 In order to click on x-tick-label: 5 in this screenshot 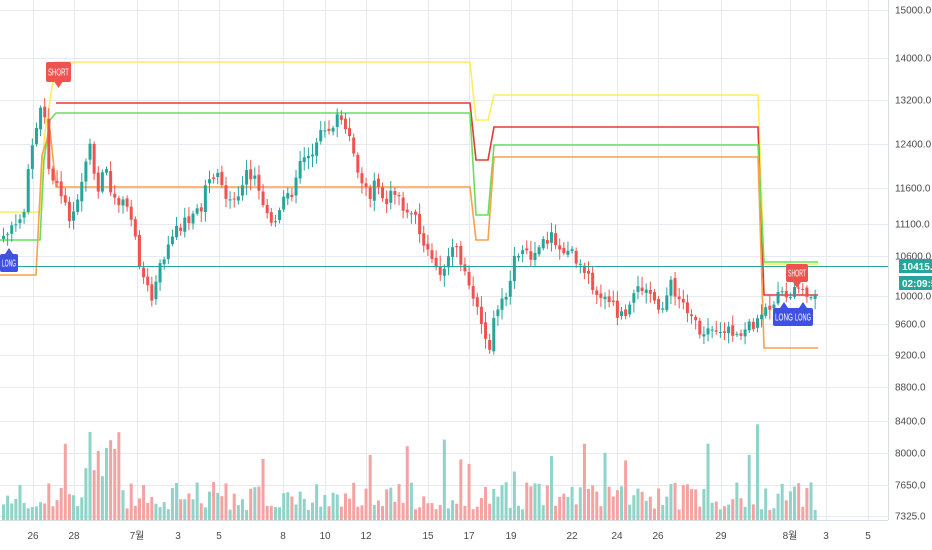, I will do `click(219, 536)`.